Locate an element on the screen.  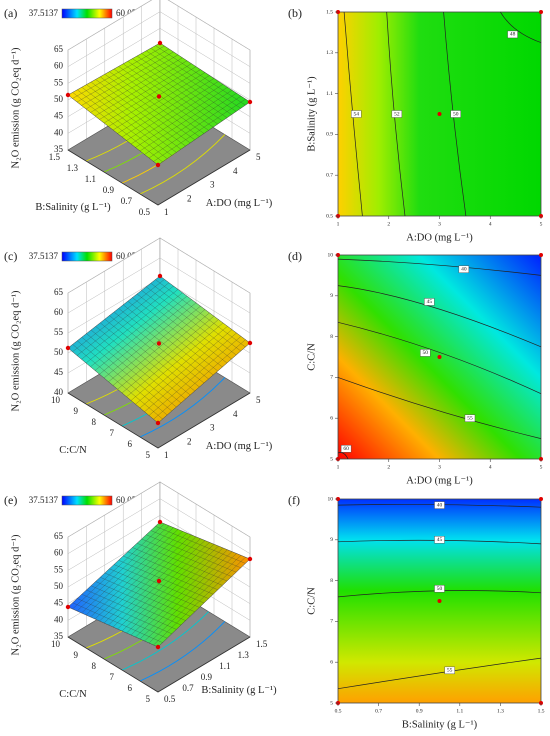
y-tick-label: 7 is located at coordinates (331, 622).